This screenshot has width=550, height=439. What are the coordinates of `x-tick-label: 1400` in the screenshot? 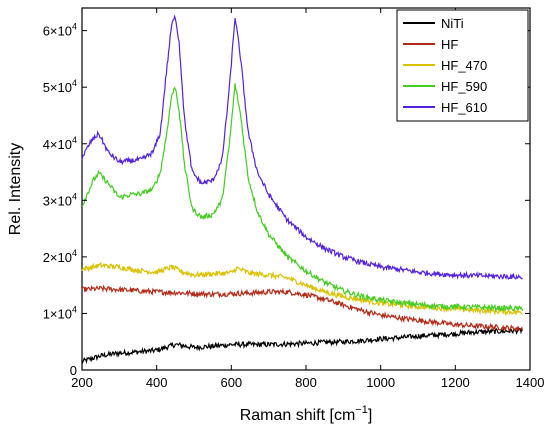 It's located at (530, 382).